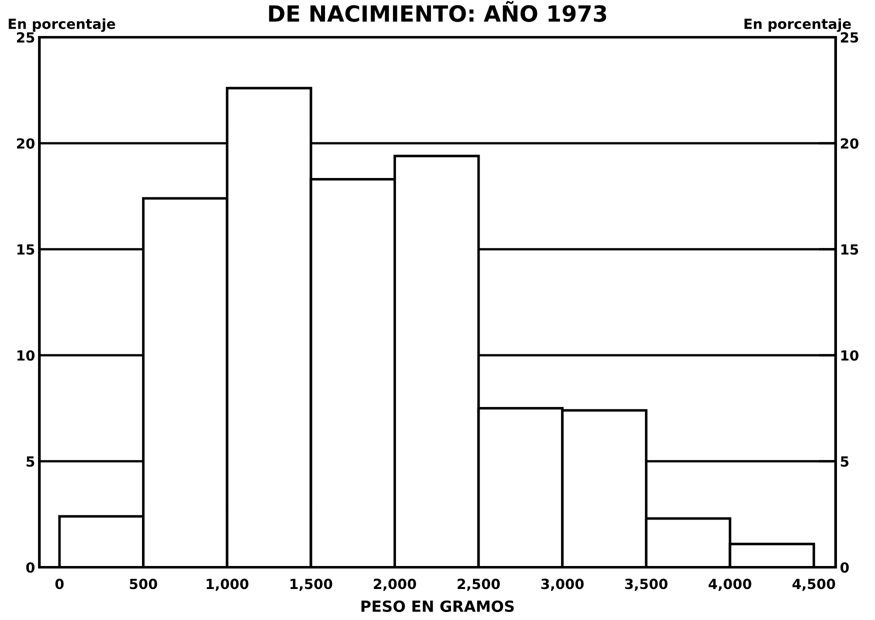 The height and width of the screenshot is (620, 875). I want to click on y-tick-label: 25, so click(25, 37).